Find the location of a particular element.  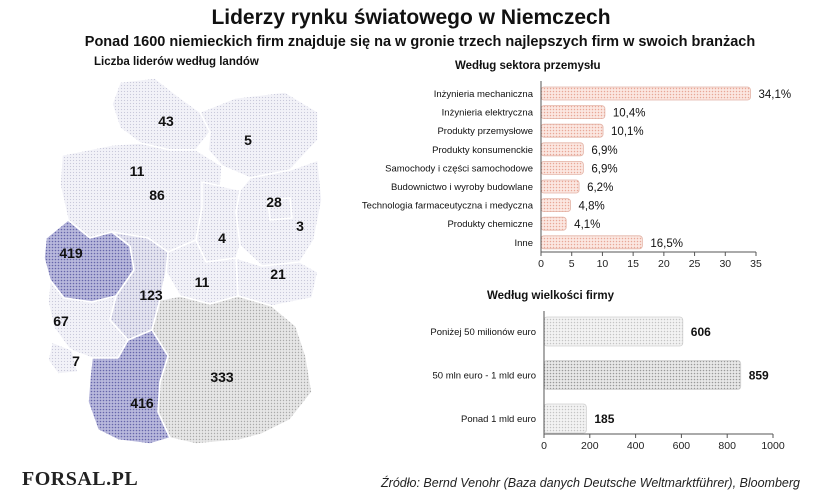

data-label: 4,1% is located at coordinates (587, 225).